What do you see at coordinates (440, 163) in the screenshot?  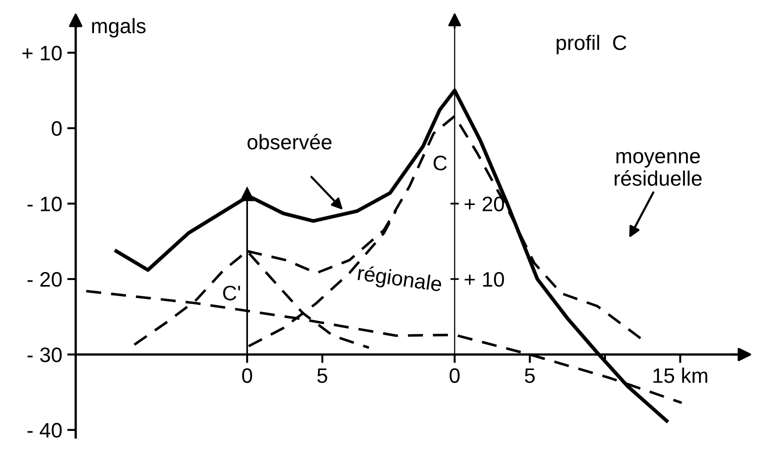 I see `annotation: C` at bounding box center [440, 163].